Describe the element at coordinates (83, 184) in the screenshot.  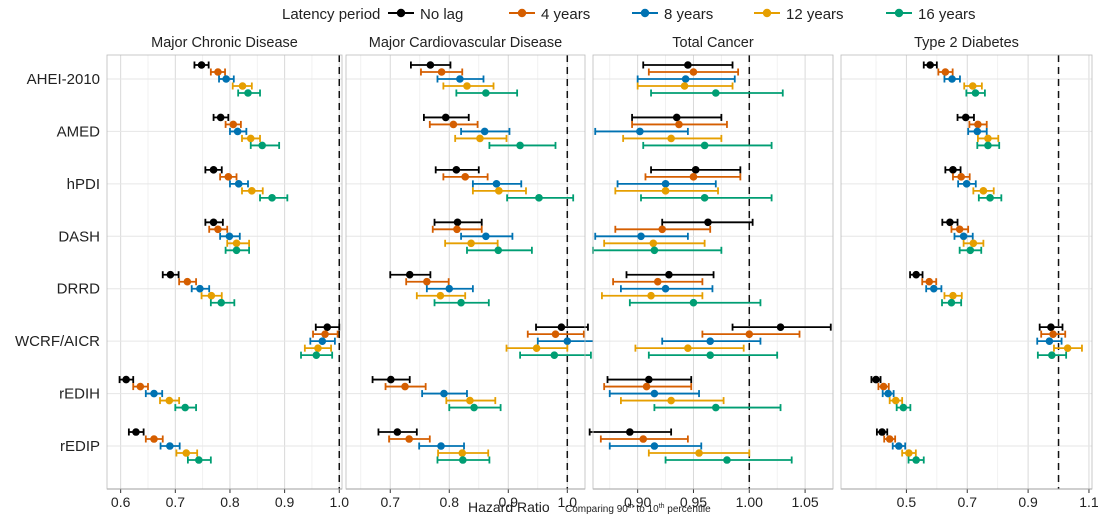
I see `y-tick-label: hPDI` at that location.